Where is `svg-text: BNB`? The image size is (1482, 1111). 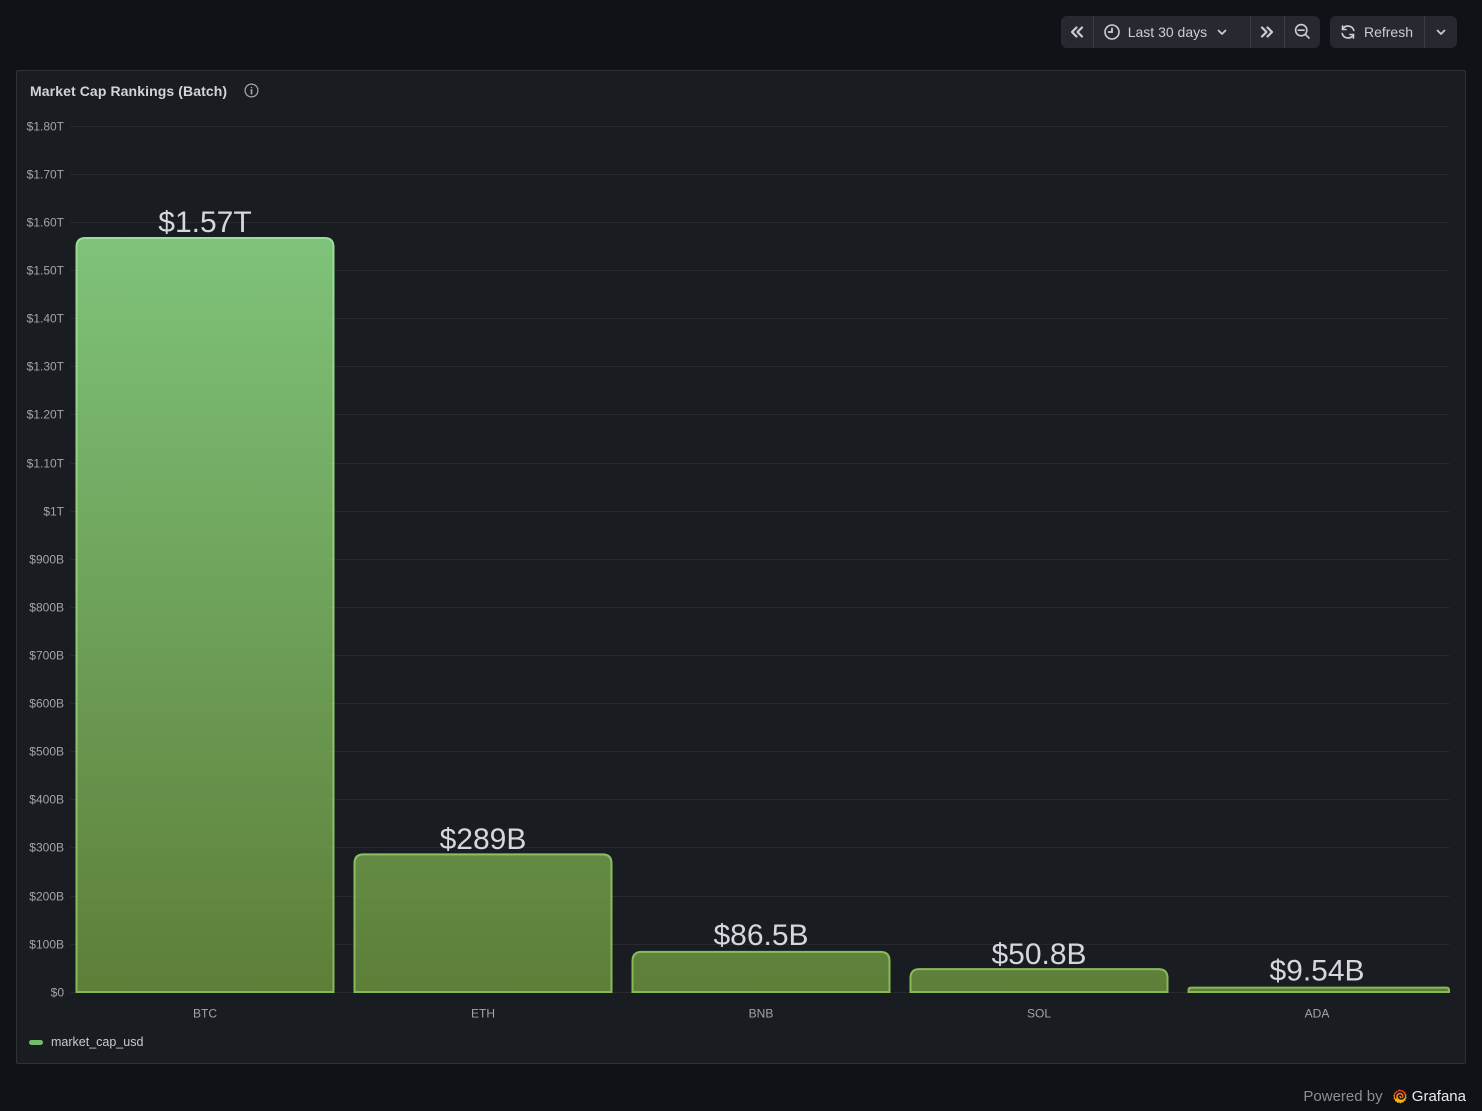
svg-text: BNB is located at coordinates (761, 1014).